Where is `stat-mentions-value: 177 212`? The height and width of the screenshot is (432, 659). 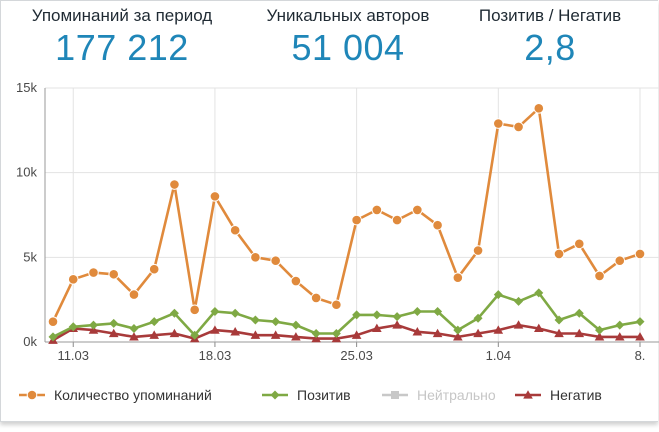 stat-mentions-value: 177 212 is located at coordinates (122, 47).